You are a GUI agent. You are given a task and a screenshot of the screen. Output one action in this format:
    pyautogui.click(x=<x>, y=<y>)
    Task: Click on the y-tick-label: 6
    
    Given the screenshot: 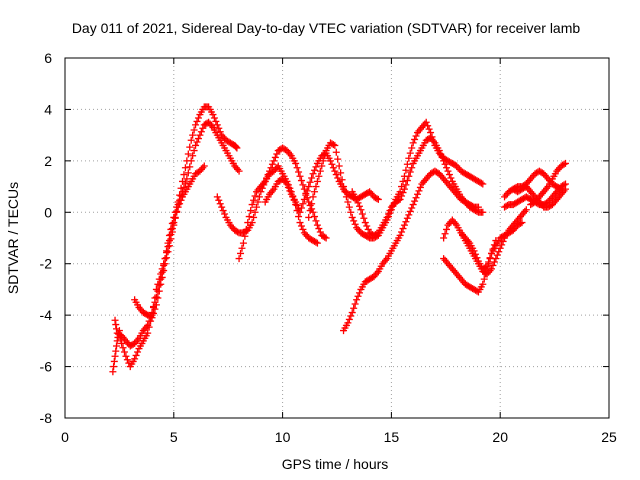 What is the action you would take?
    pyautogui.click(x=48, y=58)
    